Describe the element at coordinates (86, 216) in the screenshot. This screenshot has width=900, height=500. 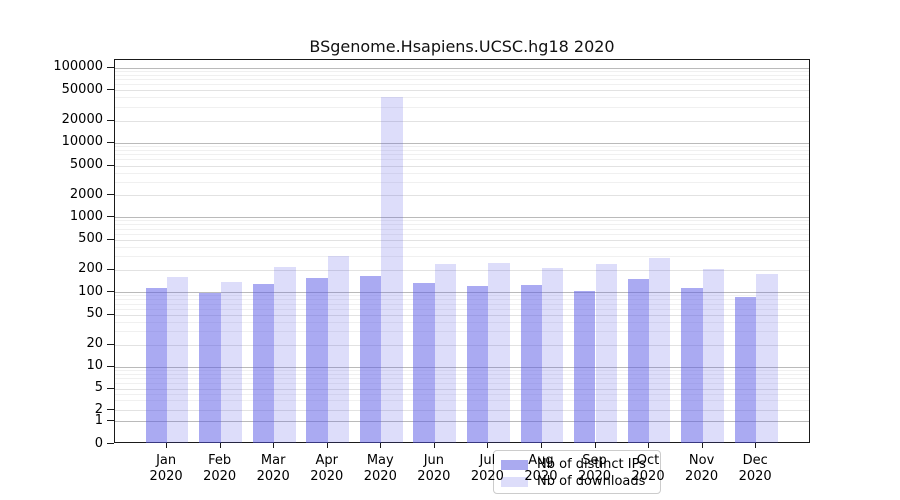
I see `y-tick-label-1000: 1000` at that location.